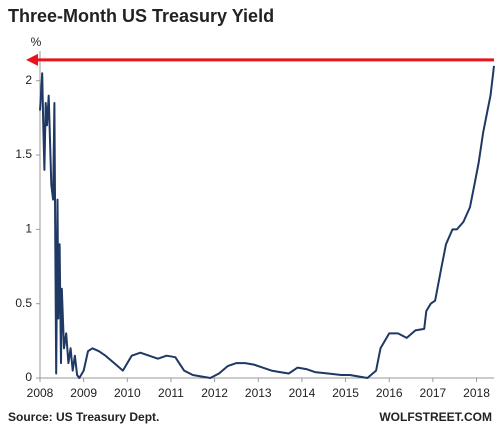 The height and width of the screenshot is (434, 498). I want to click on x-tick-label: 2017, so click(433, 393).